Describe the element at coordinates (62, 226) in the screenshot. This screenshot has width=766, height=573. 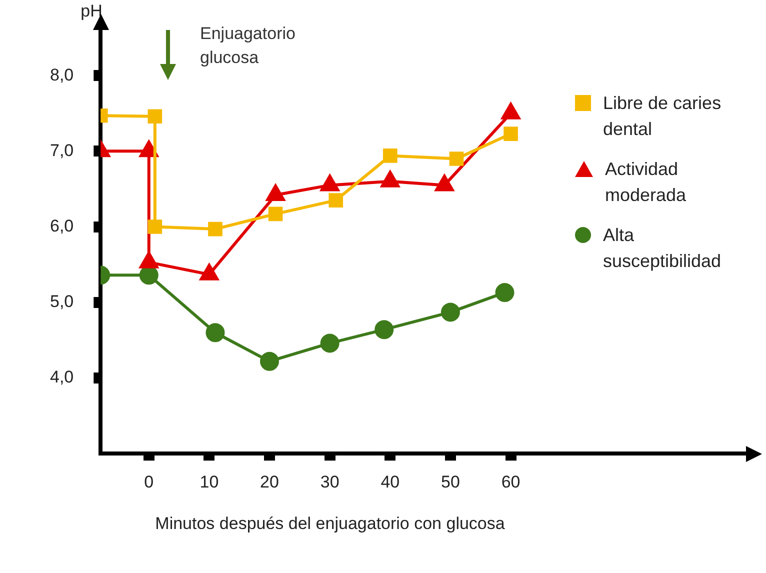
I see `y-tick-label: 6,0` at that location.